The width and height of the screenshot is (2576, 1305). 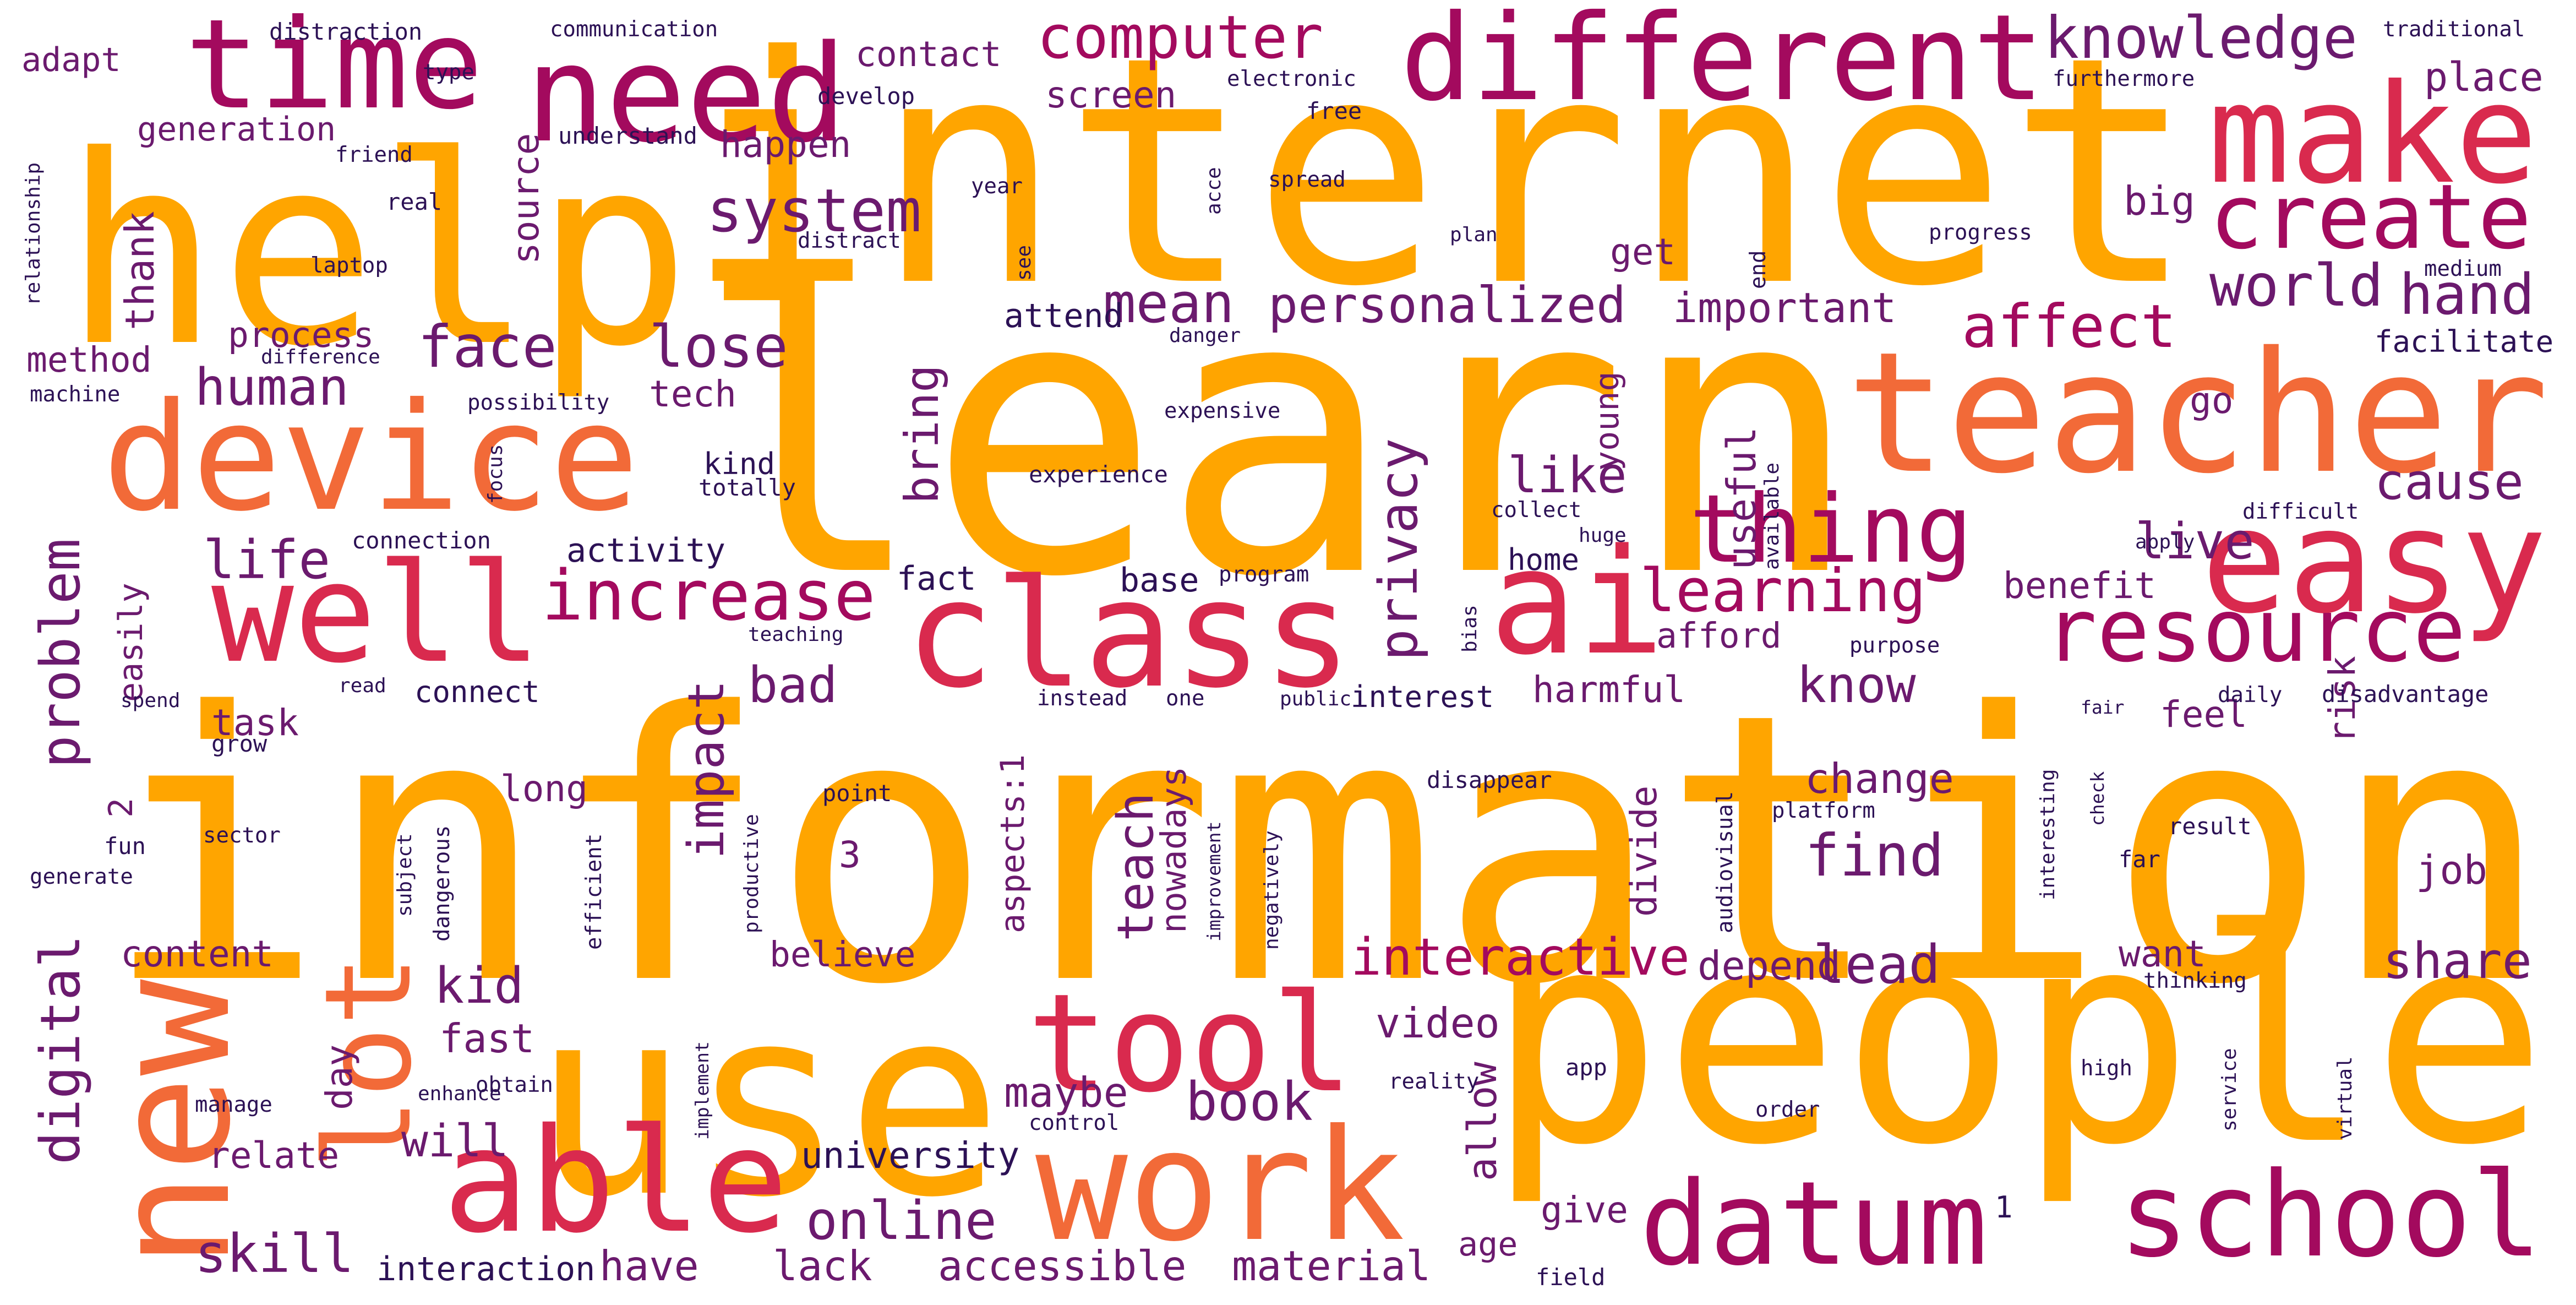 I want to click on word: go, so click(x=2212, y=400).